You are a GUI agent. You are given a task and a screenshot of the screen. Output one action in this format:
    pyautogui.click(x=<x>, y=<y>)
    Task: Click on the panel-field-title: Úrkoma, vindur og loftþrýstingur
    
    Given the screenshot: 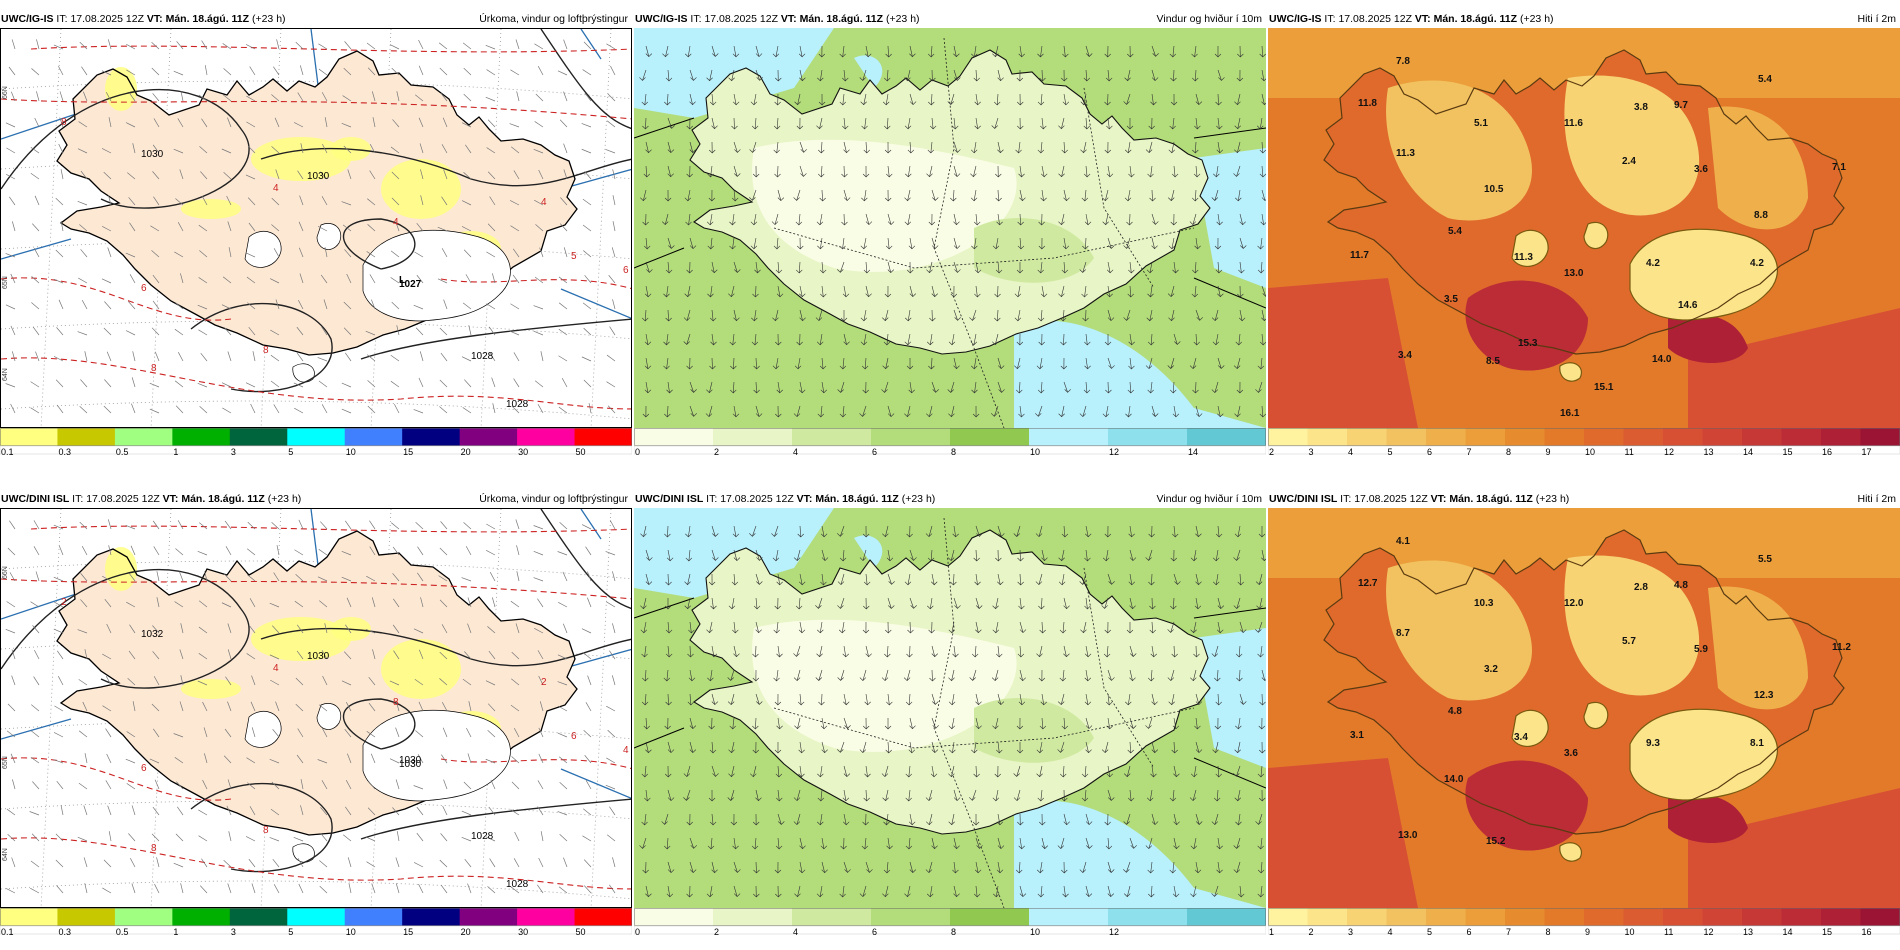 What is the action you would take?
    pyautogui.click(x=553, y=499)
    